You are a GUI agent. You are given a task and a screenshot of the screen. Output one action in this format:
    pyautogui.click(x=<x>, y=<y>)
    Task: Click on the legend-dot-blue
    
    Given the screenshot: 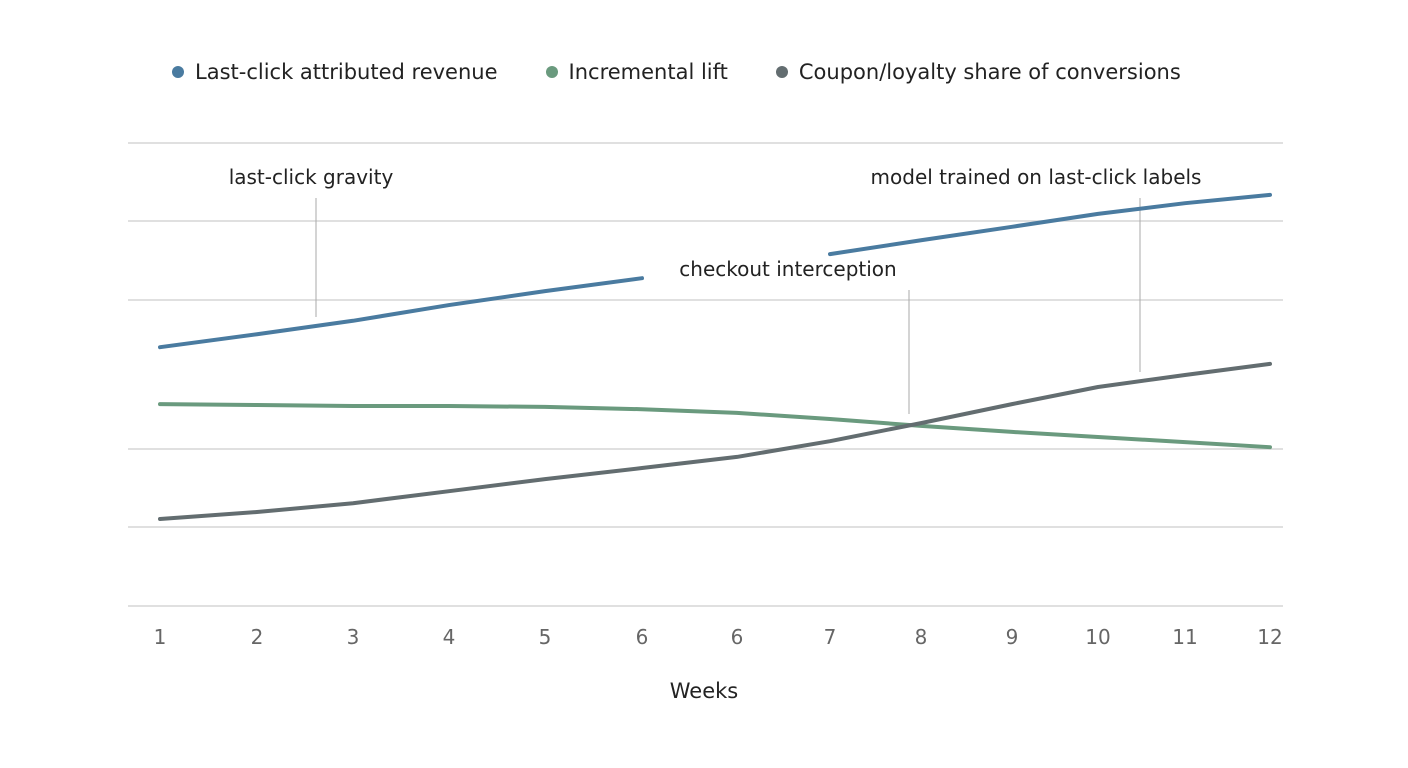 What is the action you would take?
    pyautogui.click(x=178, y=72)
    